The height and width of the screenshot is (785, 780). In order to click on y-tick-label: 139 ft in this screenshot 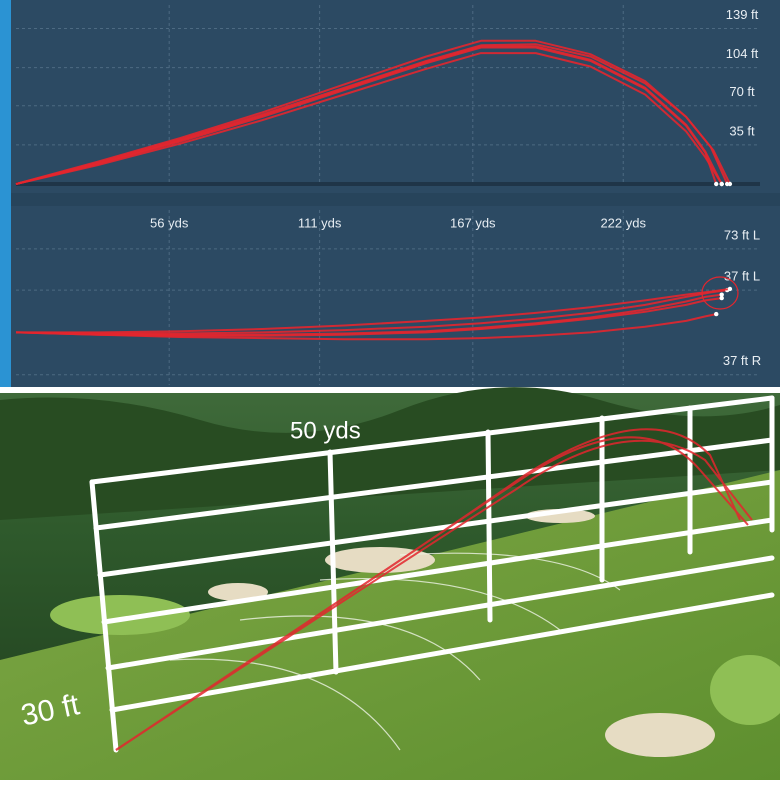, I will do `click(742, 14)`.